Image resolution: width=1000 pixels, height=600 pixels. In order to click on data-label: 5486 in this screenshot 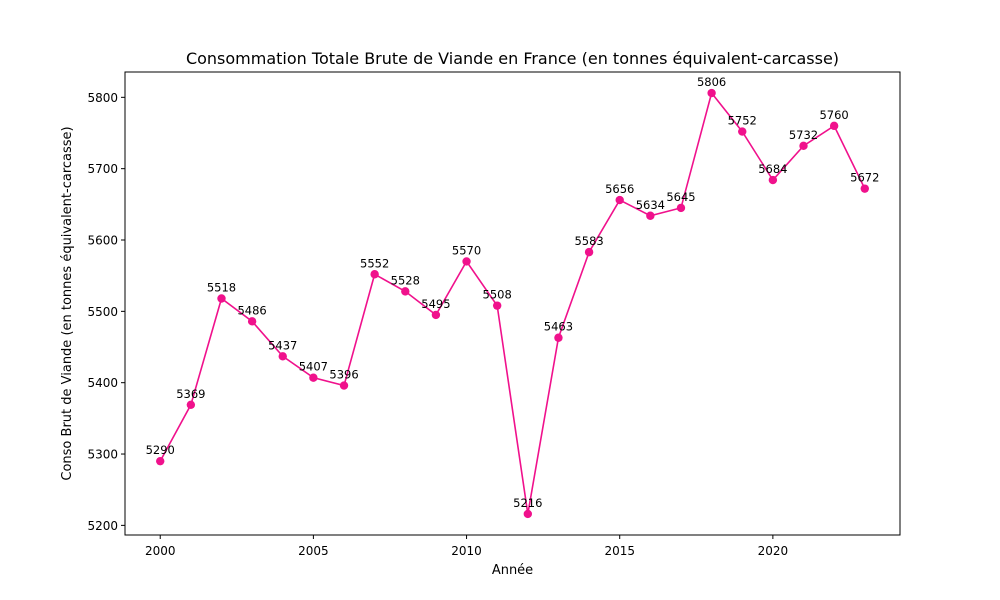, I will do `click(251, 310)`.